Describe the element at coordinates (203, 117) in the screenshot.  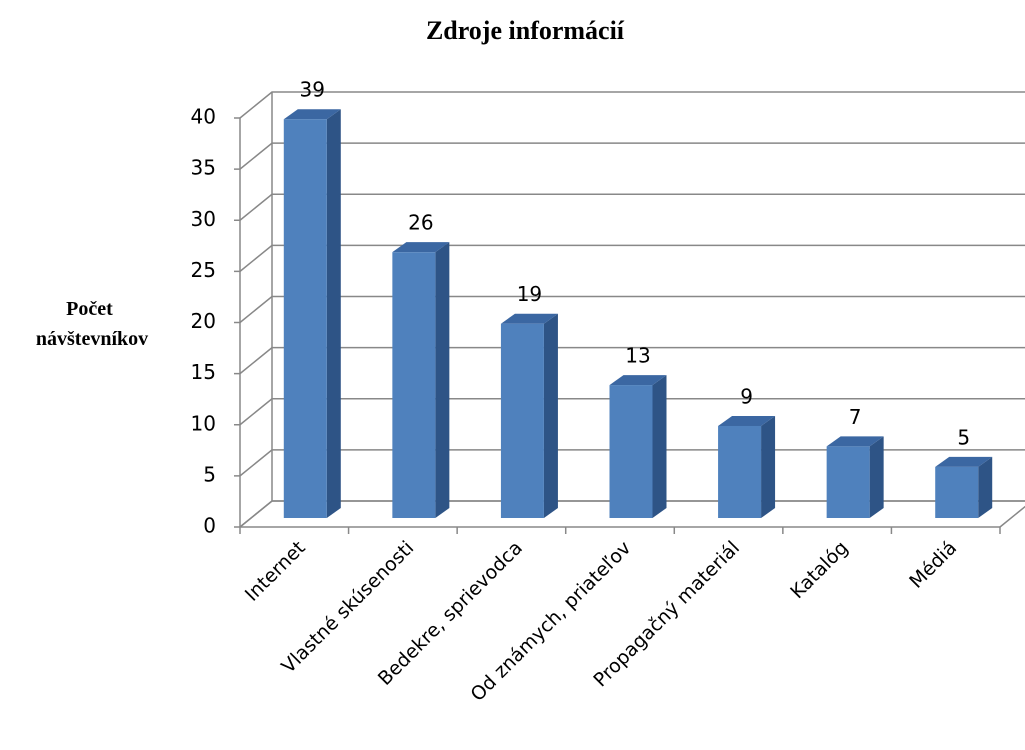
I see `y-tick-label: 40` at that location.